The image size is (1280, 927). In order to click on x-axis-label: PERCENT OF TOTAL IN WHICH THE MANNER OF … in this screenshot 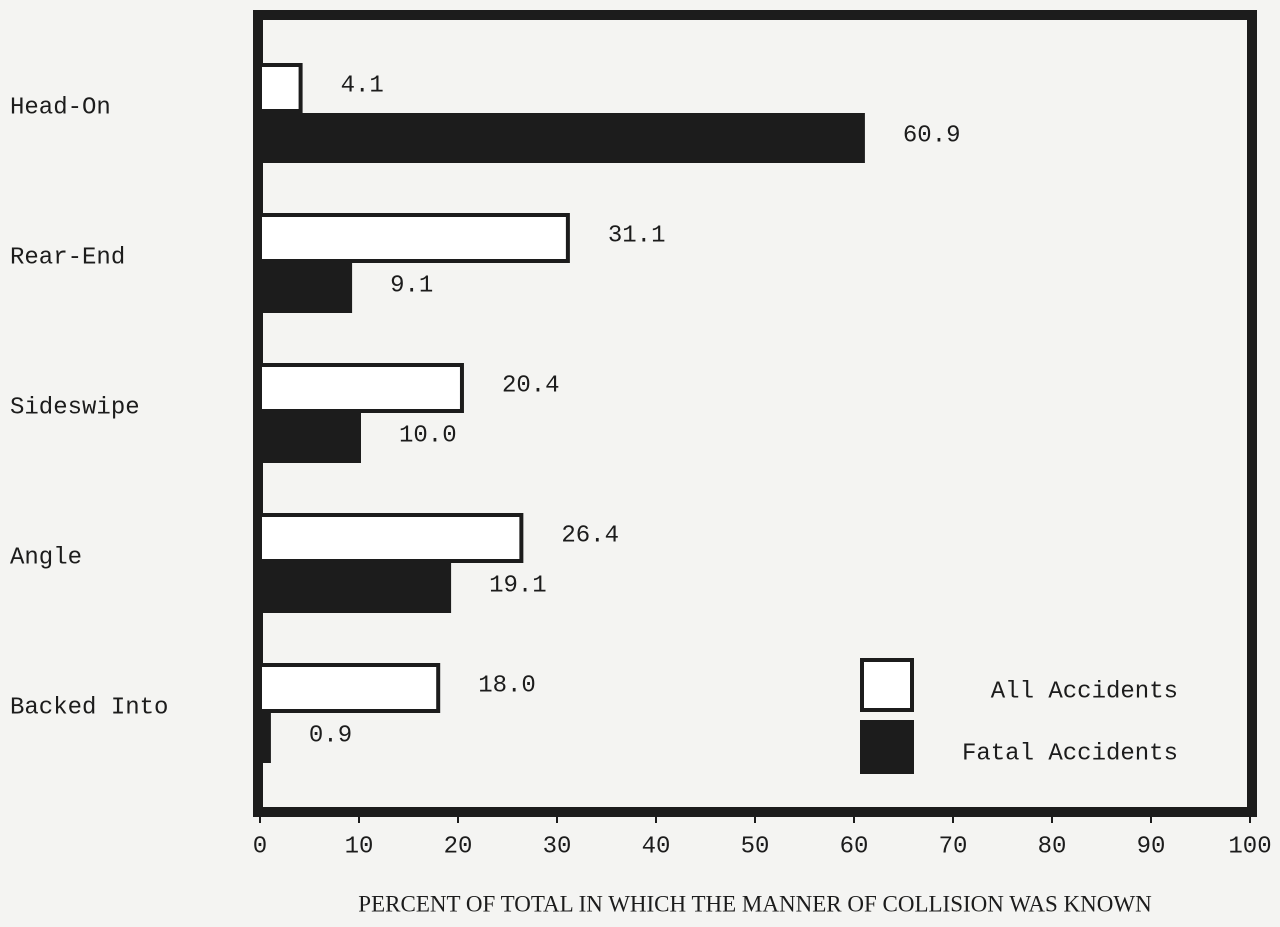, I will do `click(755, 903)`.